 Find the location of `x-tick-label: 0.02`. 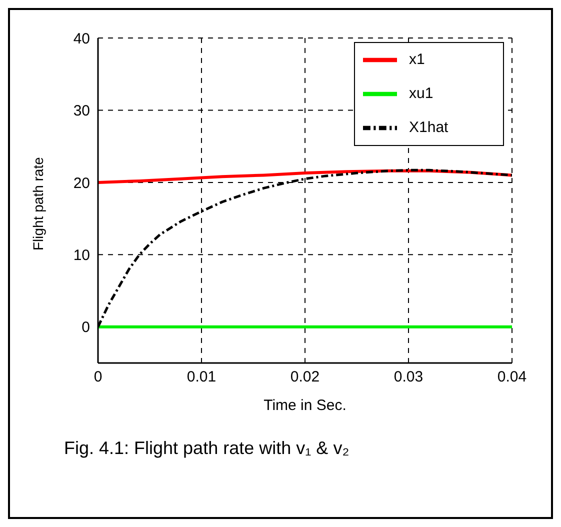

x-tick-label: 0.02 is located at coordinates (305, 377).